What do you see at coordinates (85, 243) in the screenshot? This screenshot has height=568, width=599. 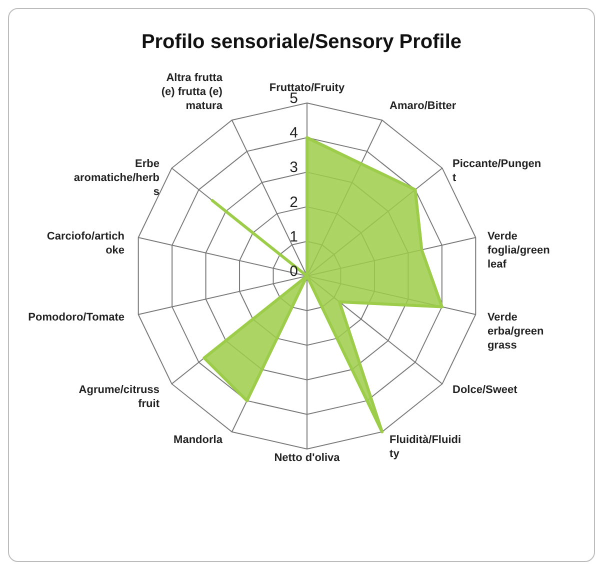 I see `spoke-label: Carciofo/artichoke` at bounding box center [85, 243].